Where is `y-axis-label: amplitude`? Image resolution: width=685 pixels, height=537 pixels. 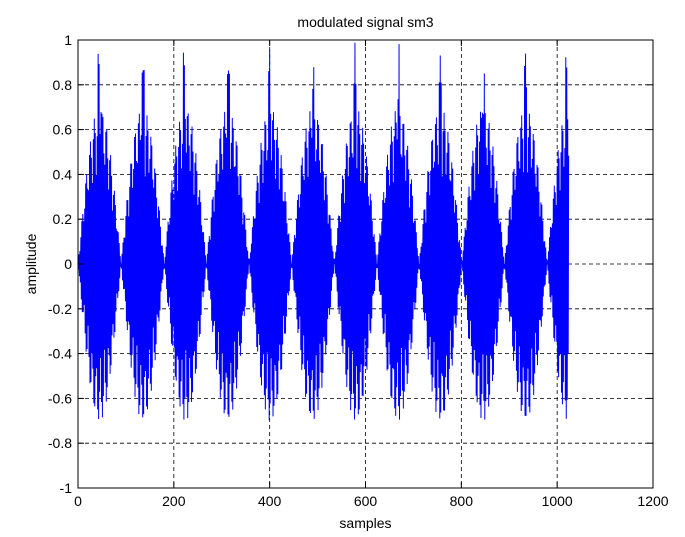 y-axis-label: amplitude is located at coordinates (31, 263).